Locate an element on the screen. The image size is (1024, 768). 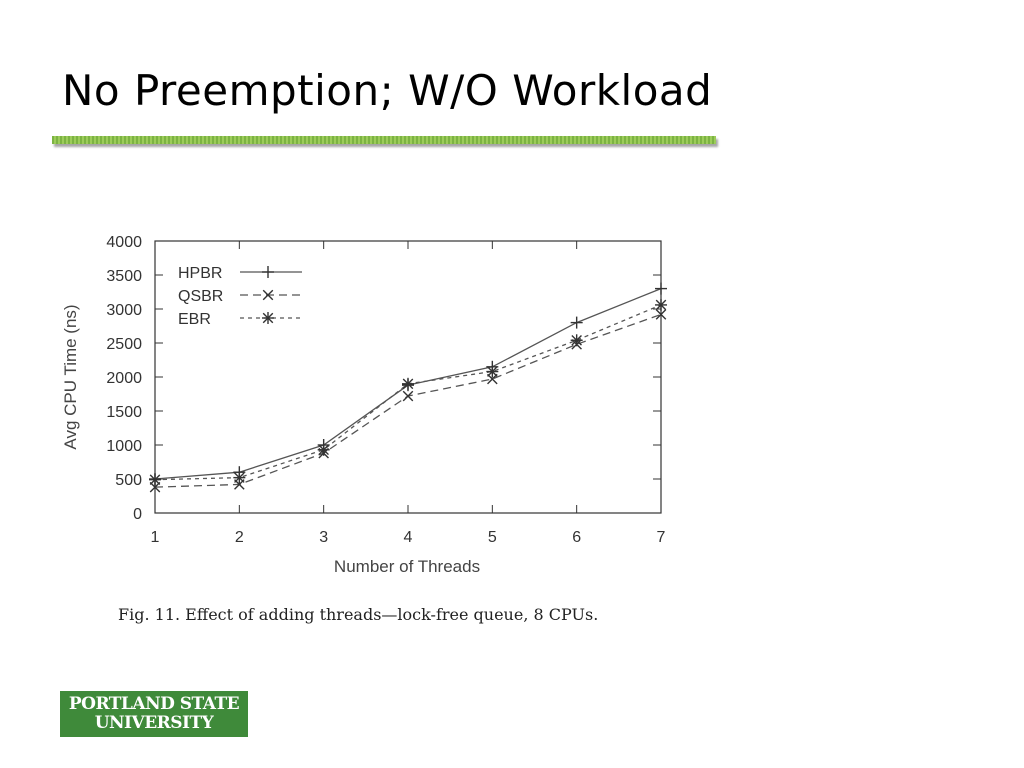
y-tick-label-4: 2000 is located at coordinates (124, 378).